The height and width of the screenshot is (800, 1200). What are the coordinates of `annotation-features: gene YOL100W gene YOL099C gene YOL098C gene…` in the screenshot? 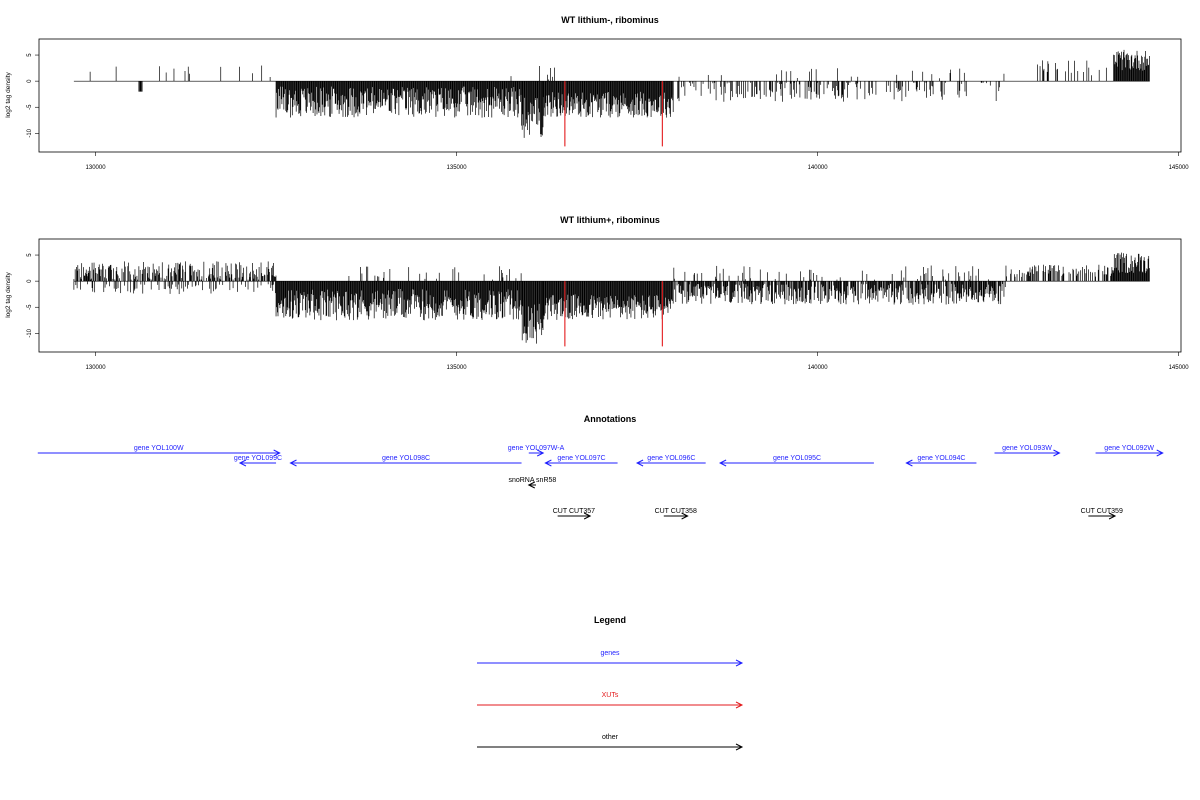 It's located at (600, 482).